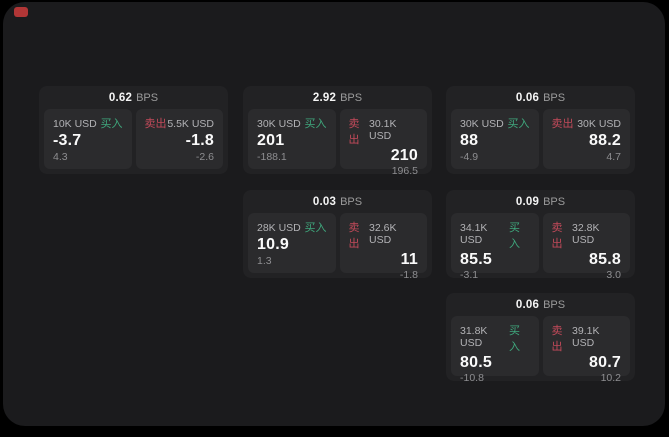  What do you see at coordinates (179, 139) in the screenshot?
I see `sell-tile: 卖出 5.5K USD -1.8 -2.6` at bounding box center [179, 139].